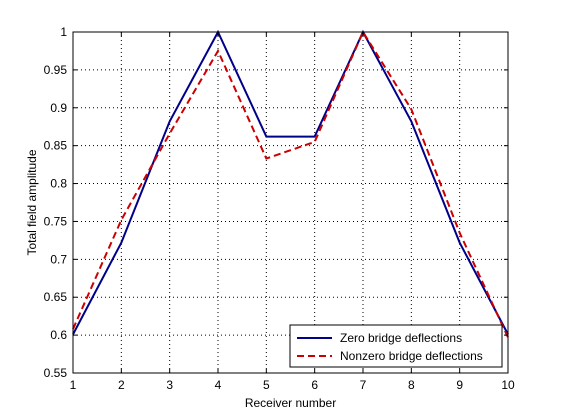  What do you see at coordinates (56, 146) in the screenshot?
I see `y-tick-label: 0.85` at bounding box center [56, 146].